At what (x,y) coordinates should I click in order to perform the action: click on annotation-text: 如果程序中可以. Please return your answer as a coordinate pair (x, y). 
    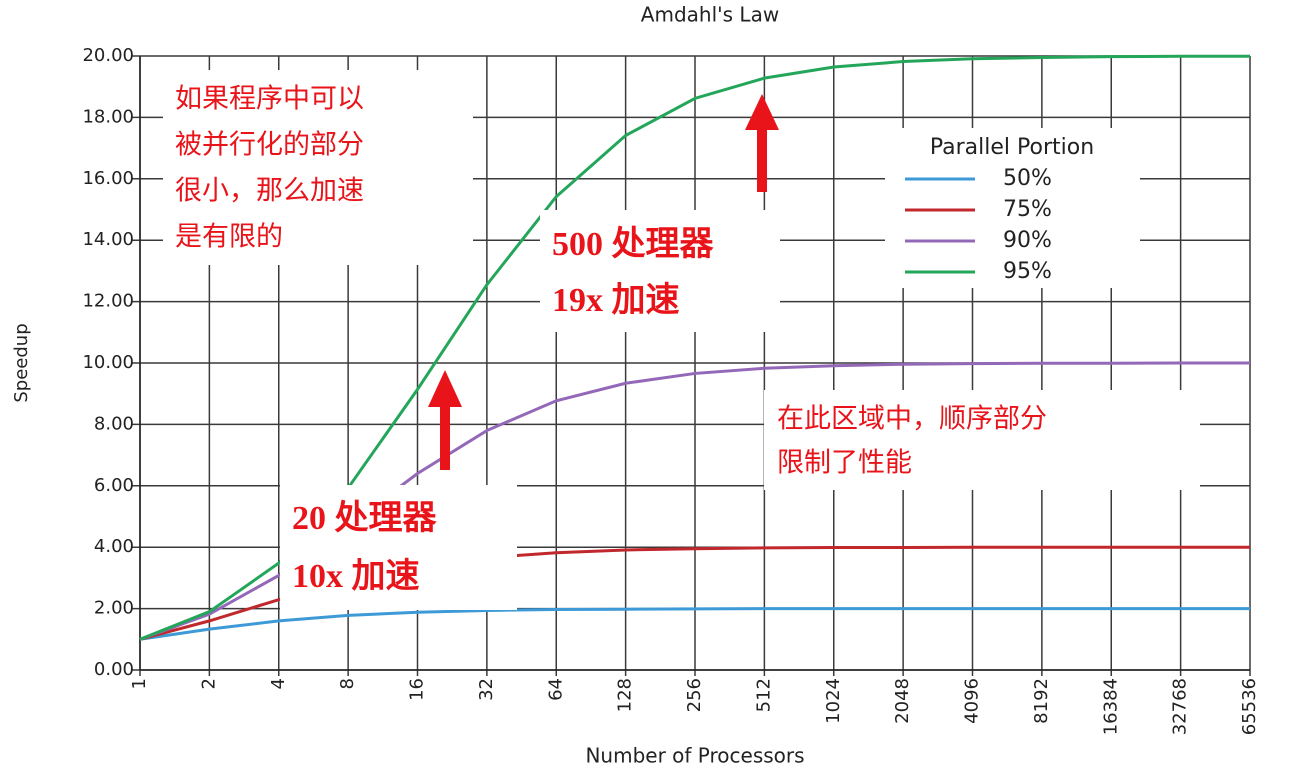
    Looking at the image, I should click on (269, 99).